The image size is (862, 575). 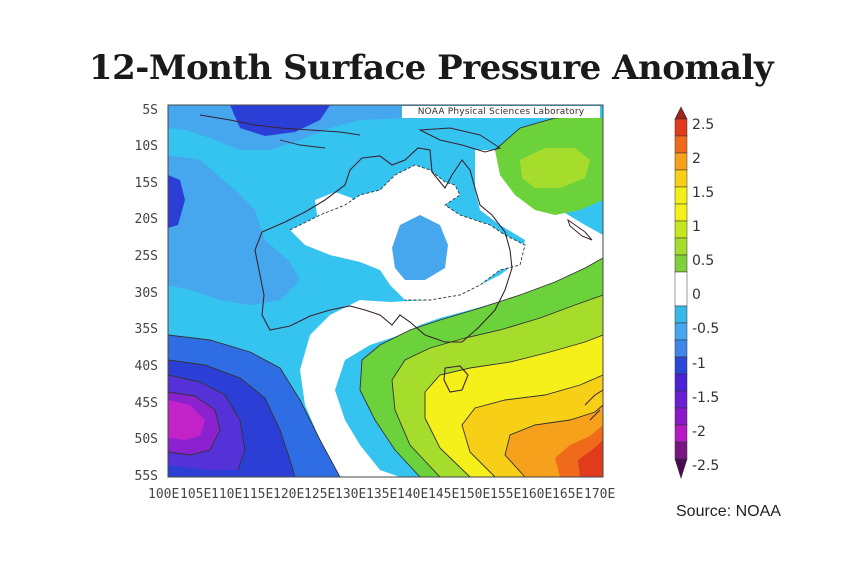 I want to click on colorbar-bottom-triangle, so click(x=681, y=468).